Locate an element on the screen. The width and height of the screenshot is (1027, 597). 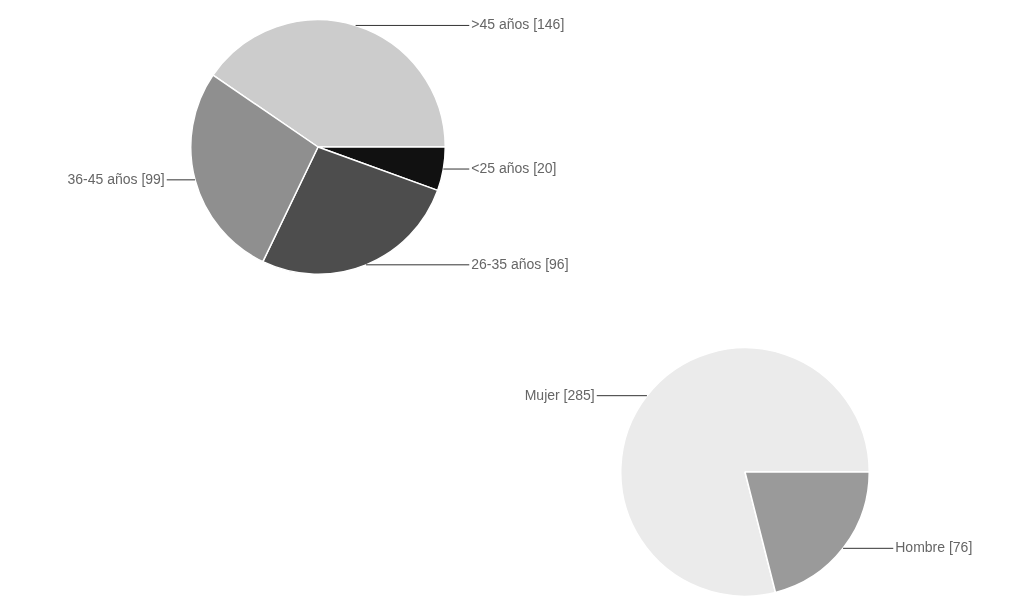
slice-label: 26-35 años [96] is located at coordinates (520, 263).